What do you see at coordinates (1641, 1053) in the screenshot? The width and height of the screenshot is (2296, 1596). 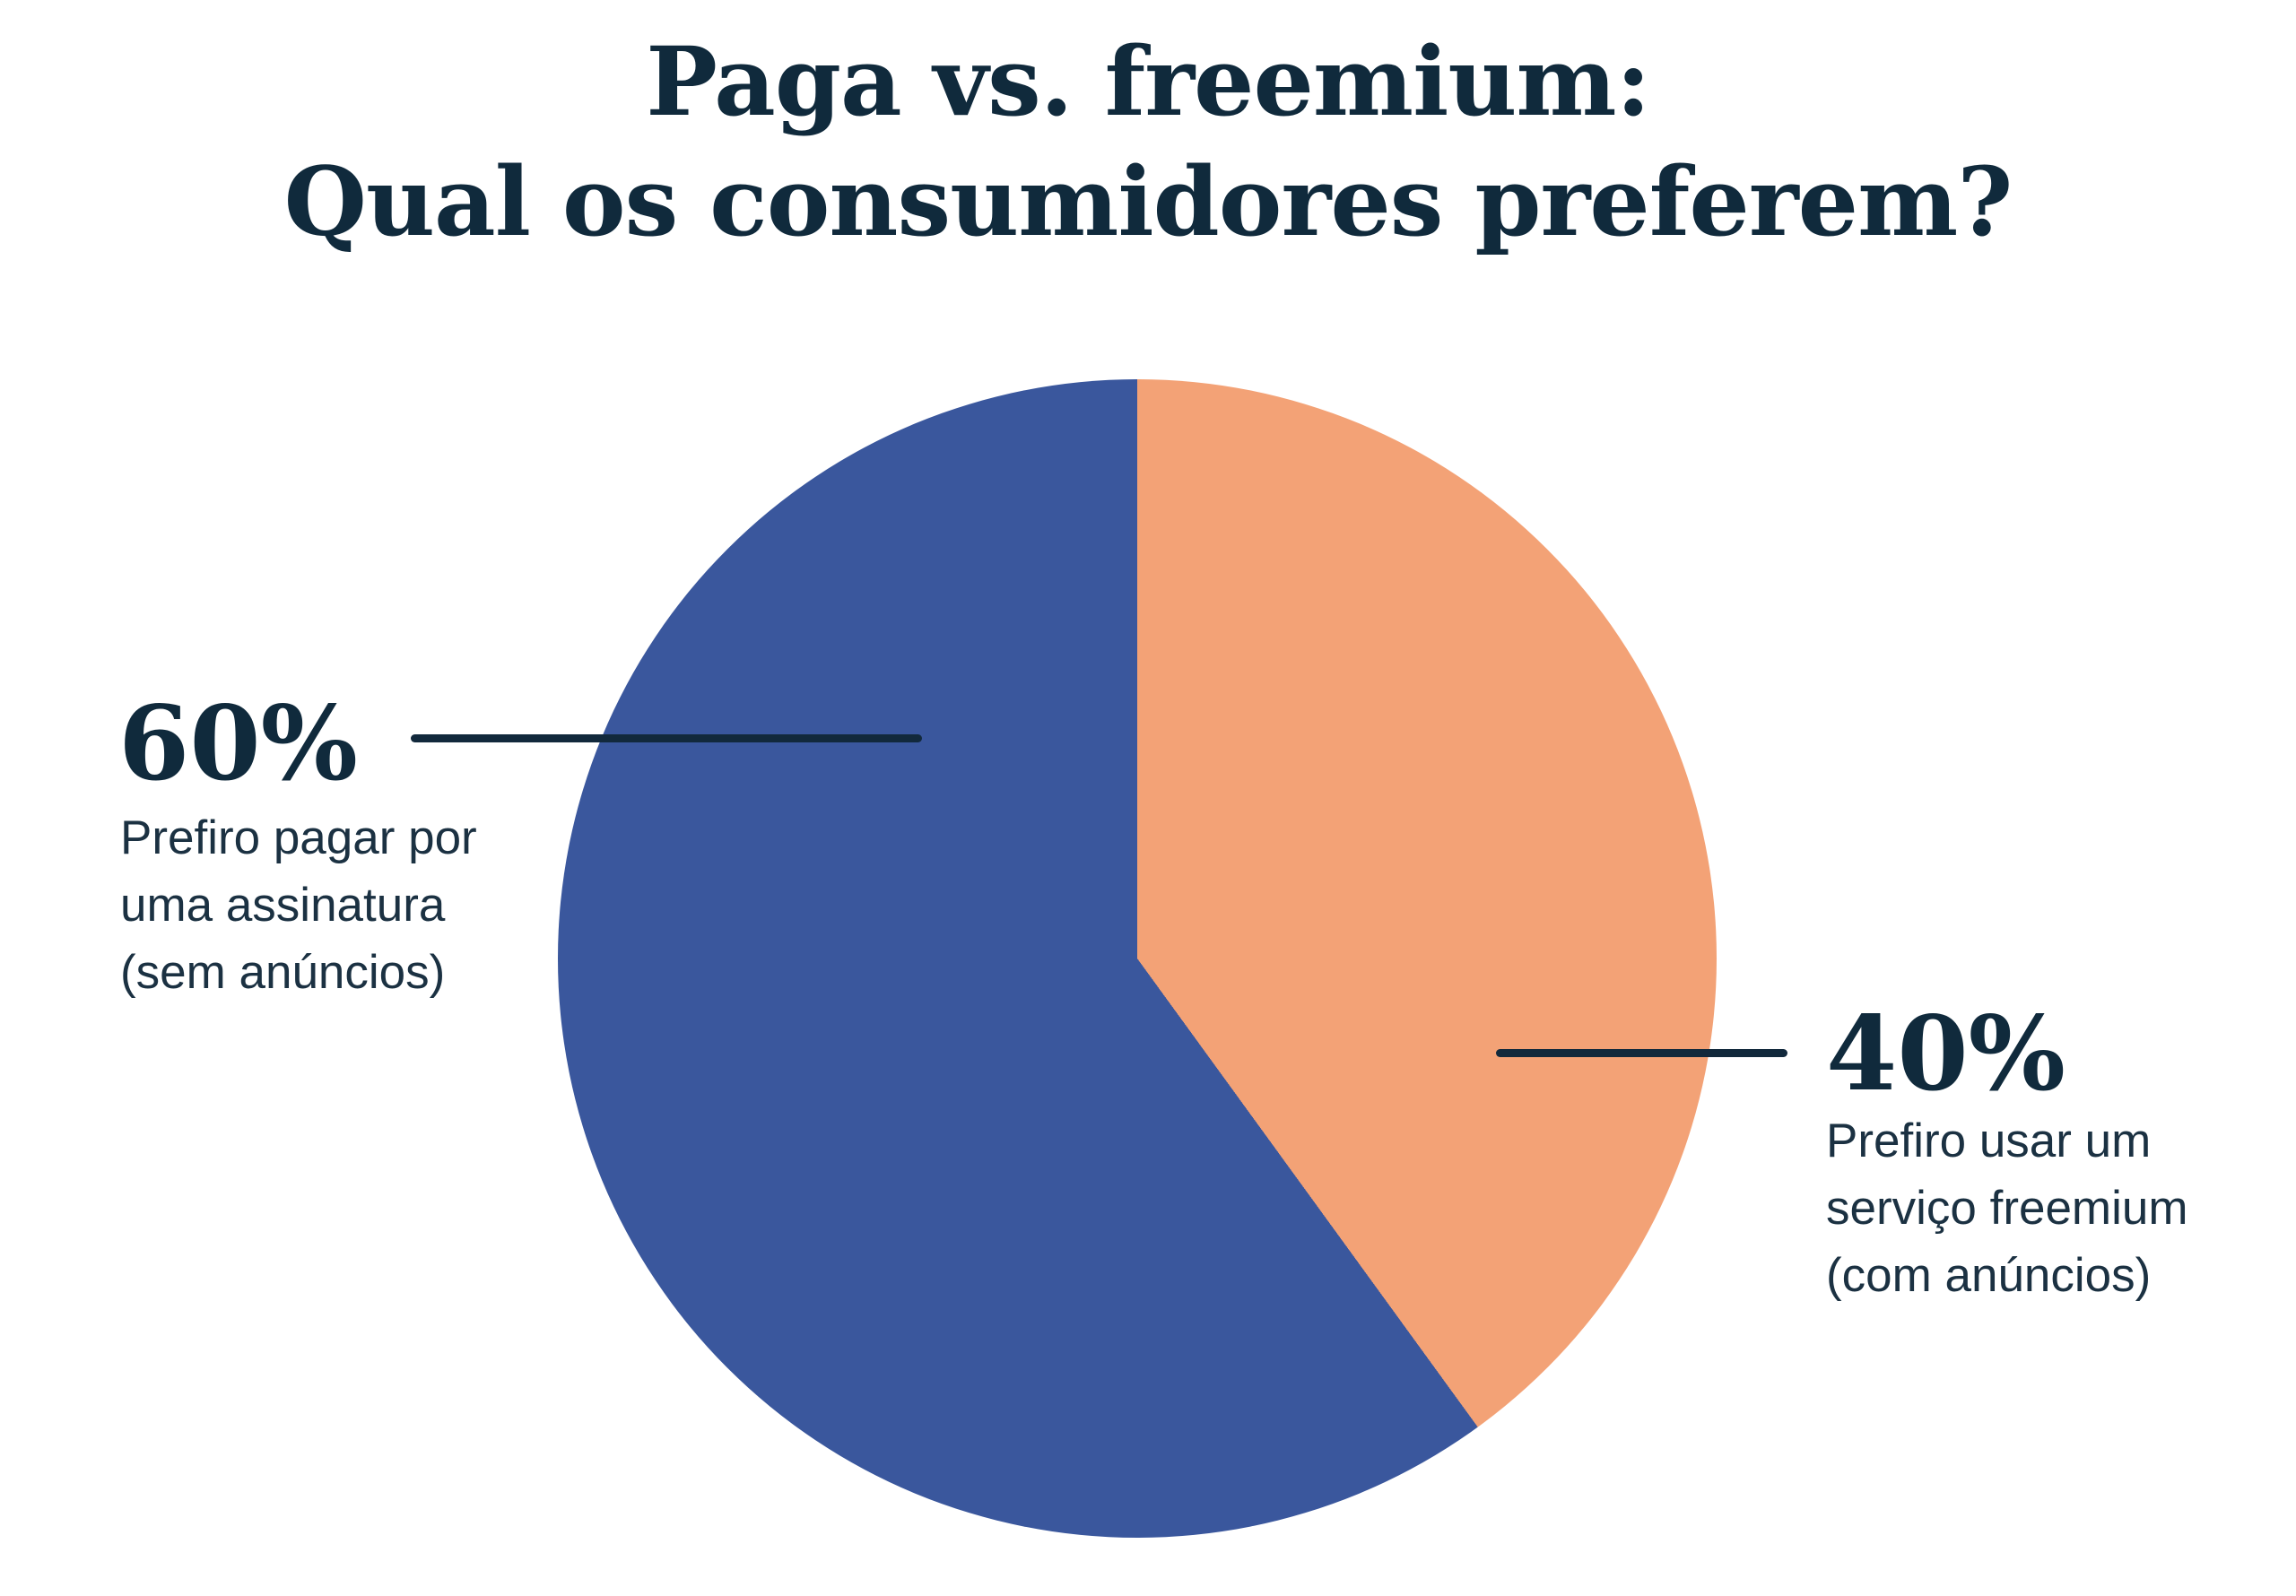 I see `leader-line-freemium` at bounding box center [1641, 1053].